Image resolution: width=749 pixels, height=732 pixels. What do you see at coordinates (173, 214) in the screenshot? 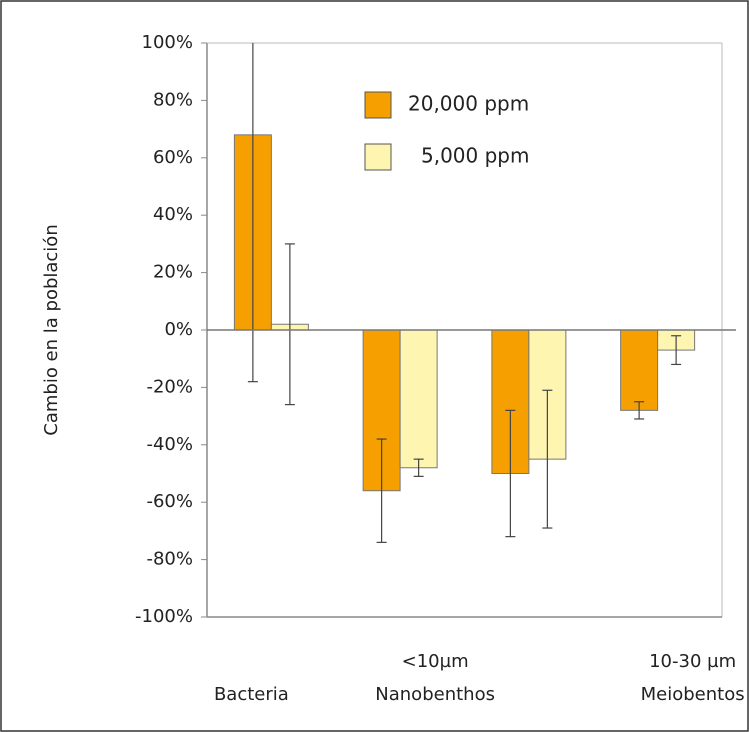
I see `y-tick-label: 40%` at bounding box center [173, 214].